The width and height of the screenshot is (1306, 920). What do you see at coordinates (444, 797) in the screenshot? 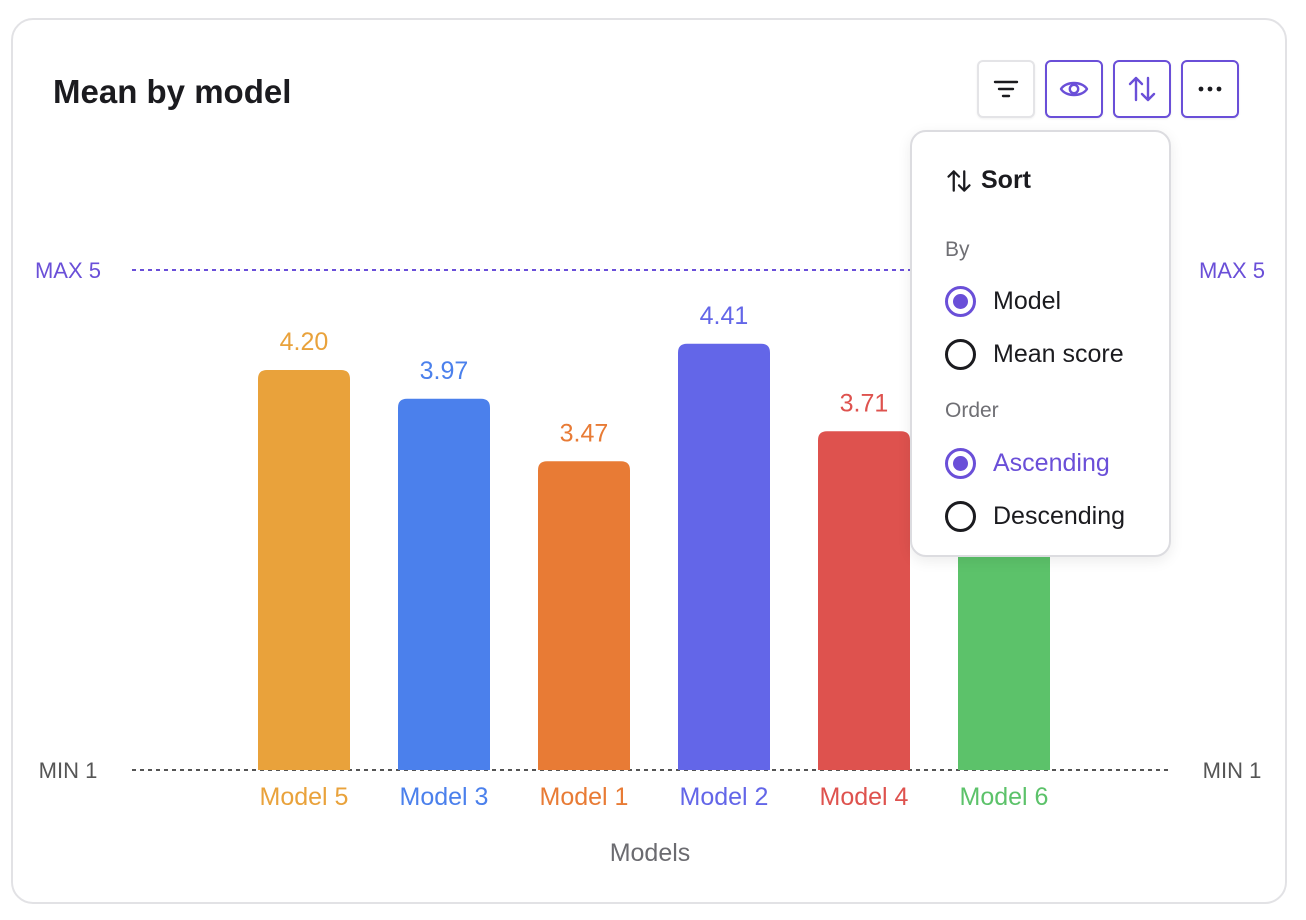
I see `x-tick-label: Model 3` at bounding box center [444, 797].